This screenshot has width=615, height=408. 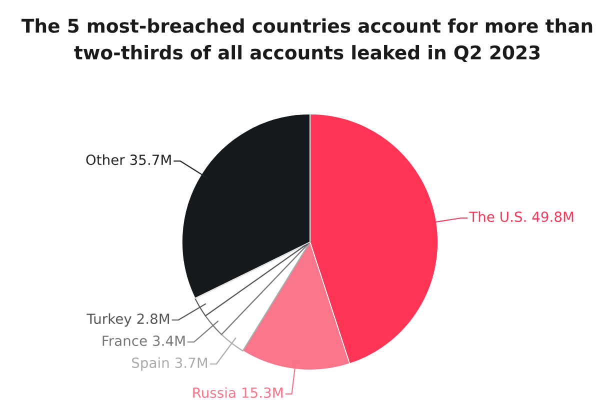 What do you see at coordinates (237, 392) in the screenshot?
I see `slice-label: Russia 15.3M` at bounding box center [237, 392].